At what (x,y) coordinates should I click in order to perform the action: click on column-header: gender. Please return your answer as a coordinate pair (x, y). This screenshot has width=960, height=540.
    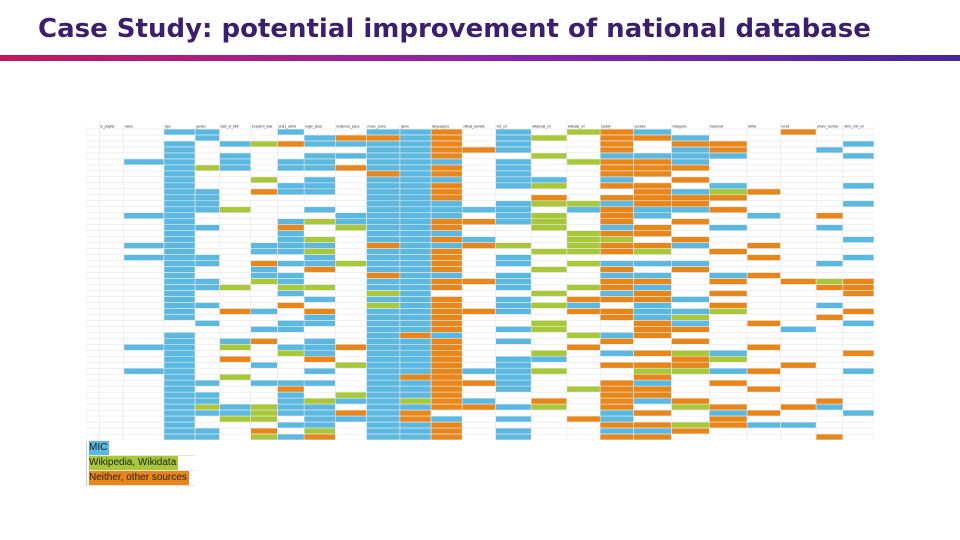
    Looking at the image, I should click on (201, 127).